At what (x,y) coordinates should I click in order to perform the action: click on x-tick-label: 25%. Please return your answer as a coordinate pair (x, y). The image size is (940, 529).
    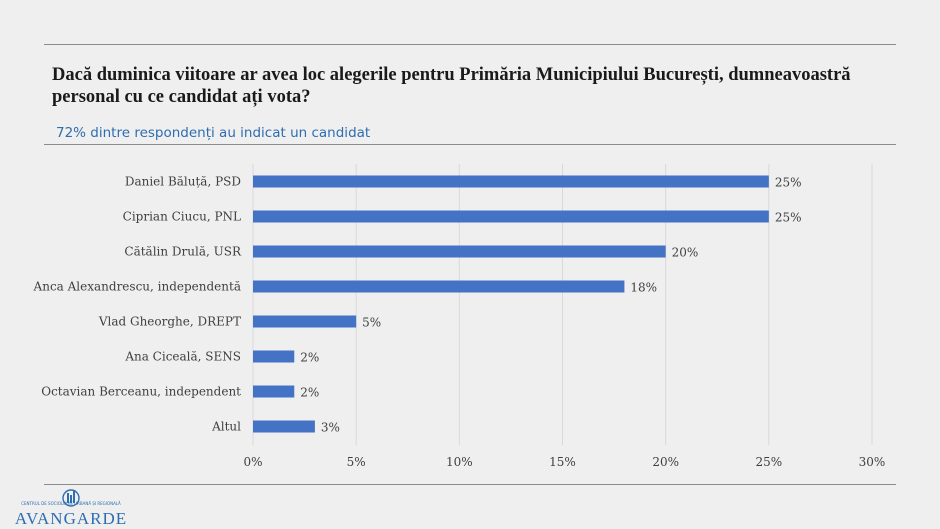
    Looking at the image, I should click on (768, 462).